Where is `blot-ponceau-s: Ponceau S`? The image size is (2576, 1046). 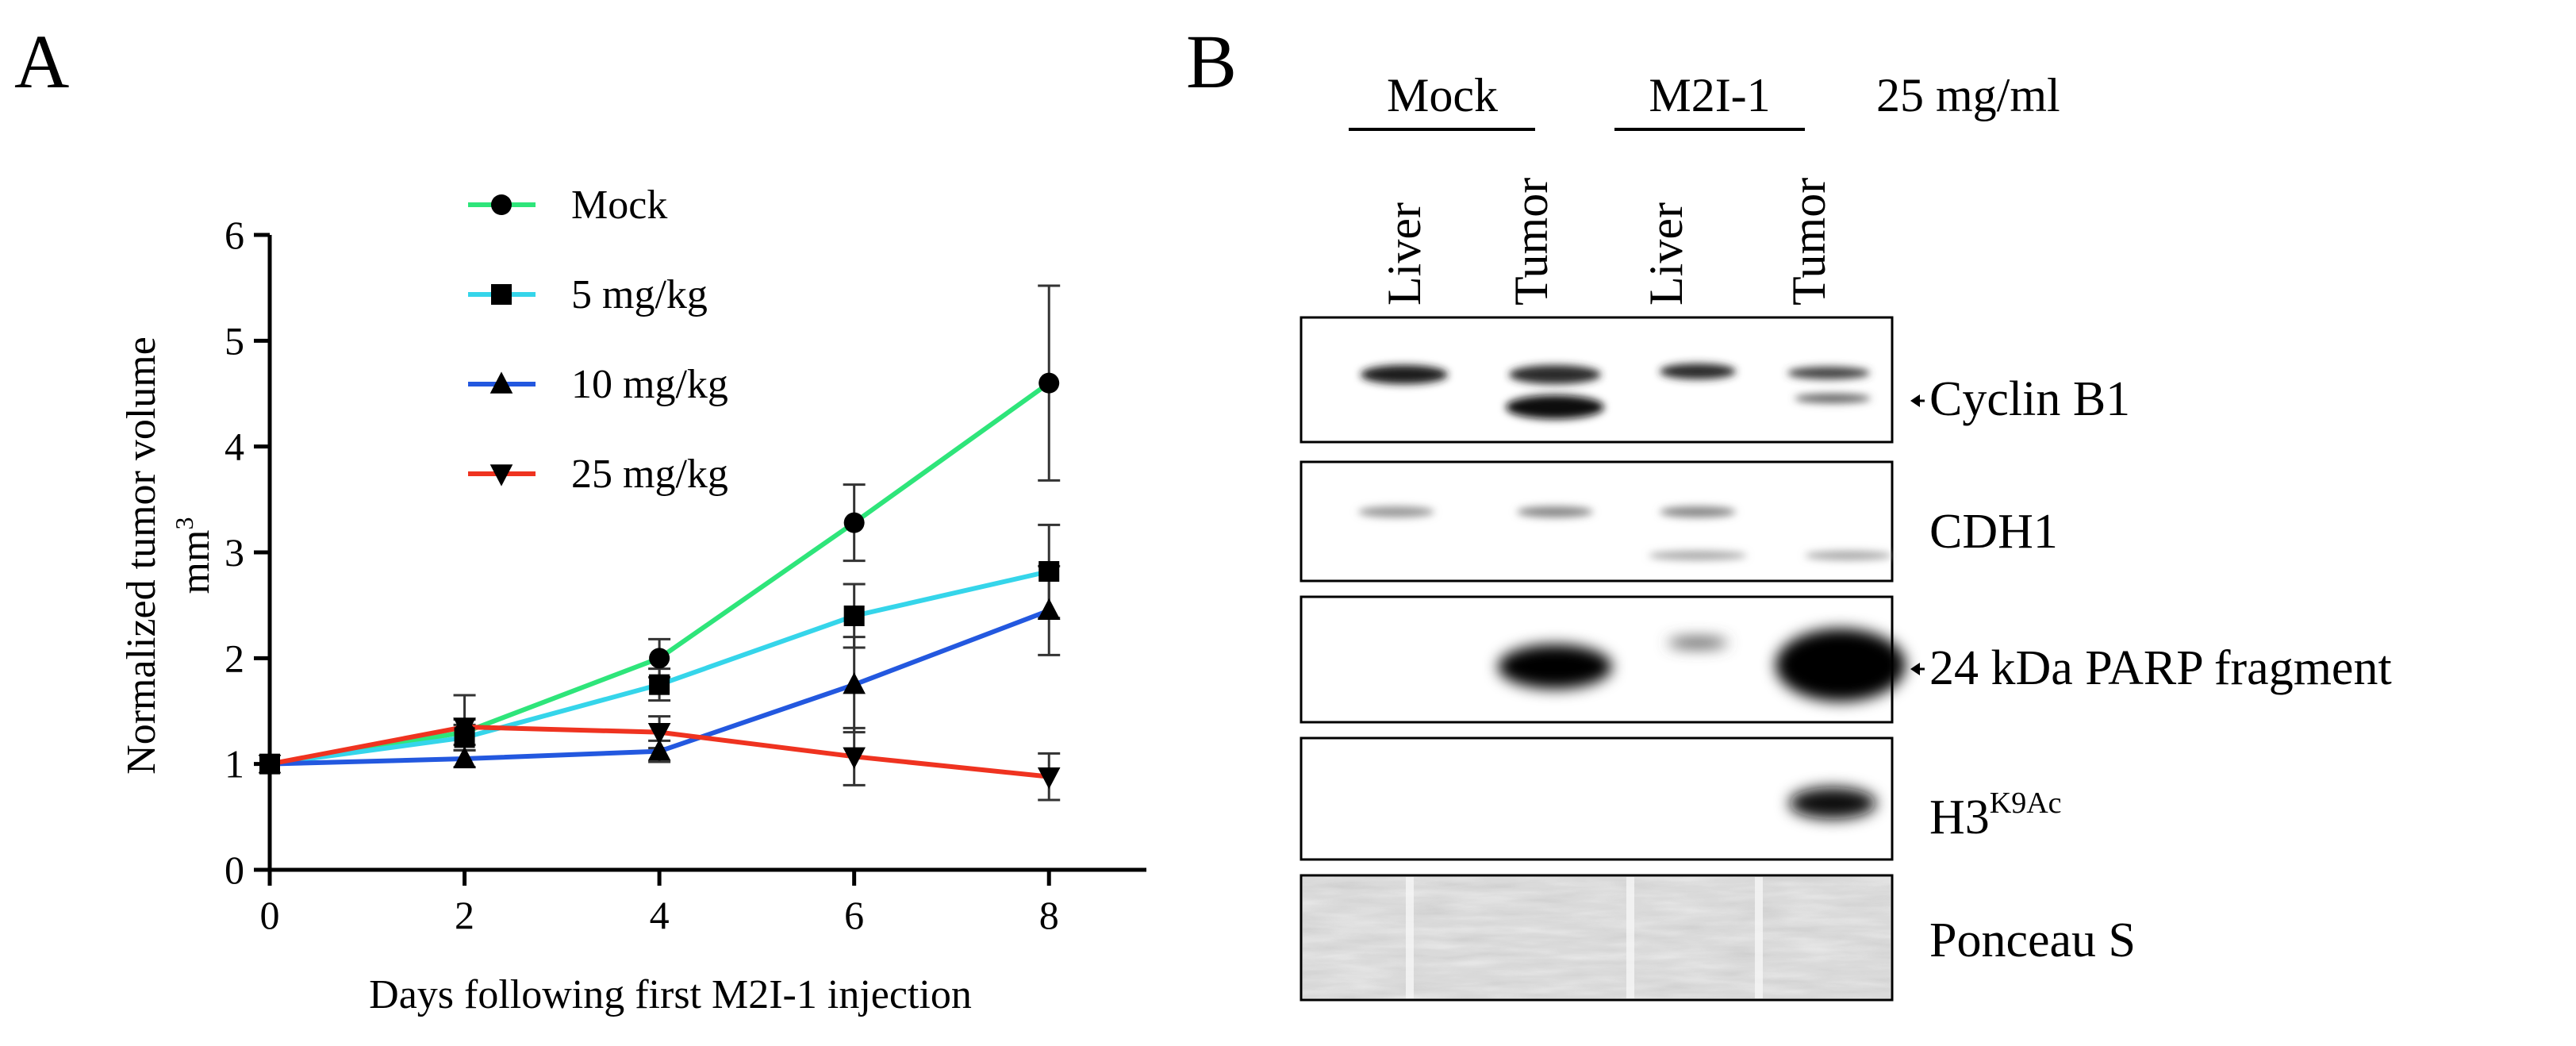 blot-ponceau-s: Ponceau S is located at coordinates (1718, 938).